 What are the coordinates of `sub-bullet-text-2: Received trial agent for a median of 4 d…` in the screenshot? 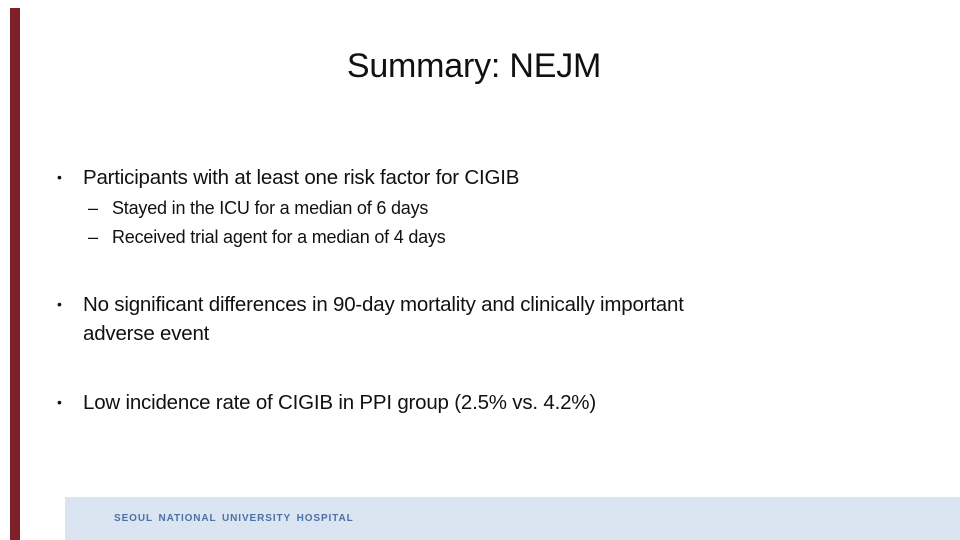 It's located at (279, 237).